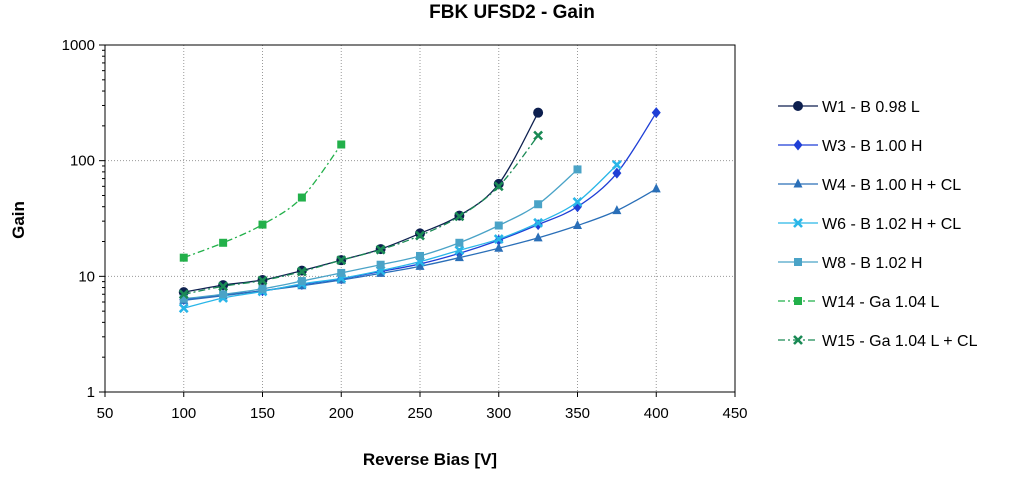 The image size is (1020, 480). Describe the element at coordinates (872, 146) in the screenshot. I see `legend-label: W3 - B 1.00 H` at that location.